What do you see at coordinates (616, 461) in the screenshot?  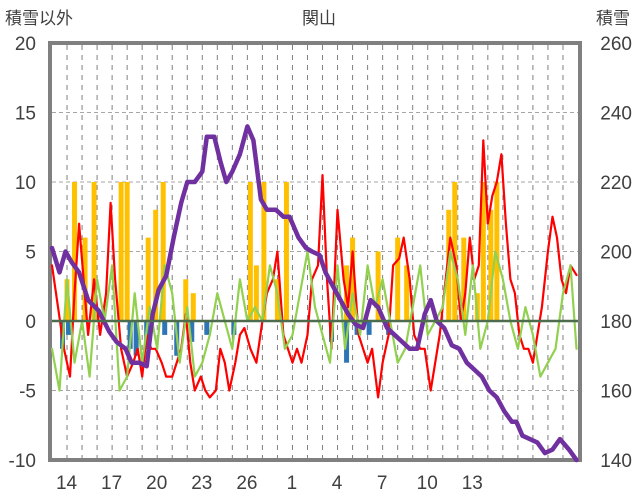 I see `right-tick-label: 140` at bounding box center [616, 461].